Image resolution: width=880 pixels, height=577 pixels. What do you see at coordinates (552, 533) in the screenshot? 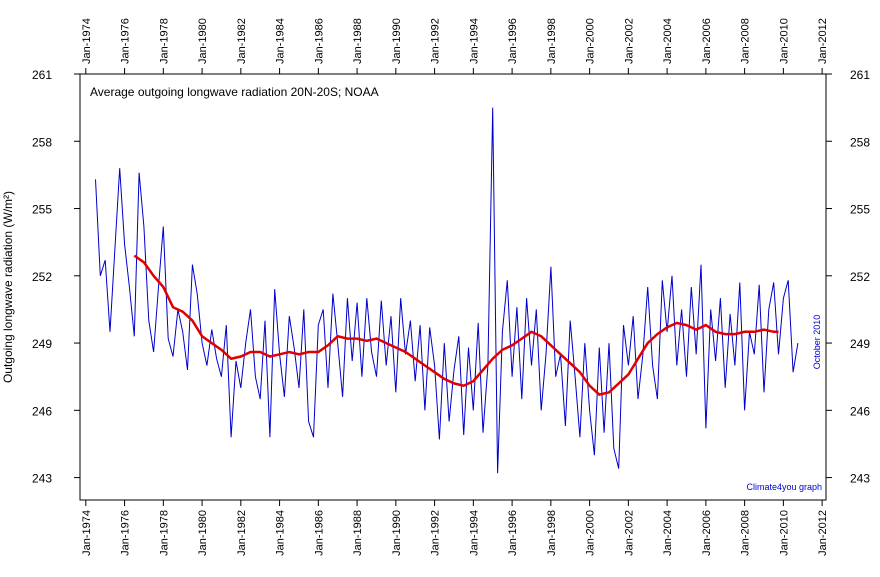
I see `x-tick-label: Jan-1998` at bounding box center [552, 533].